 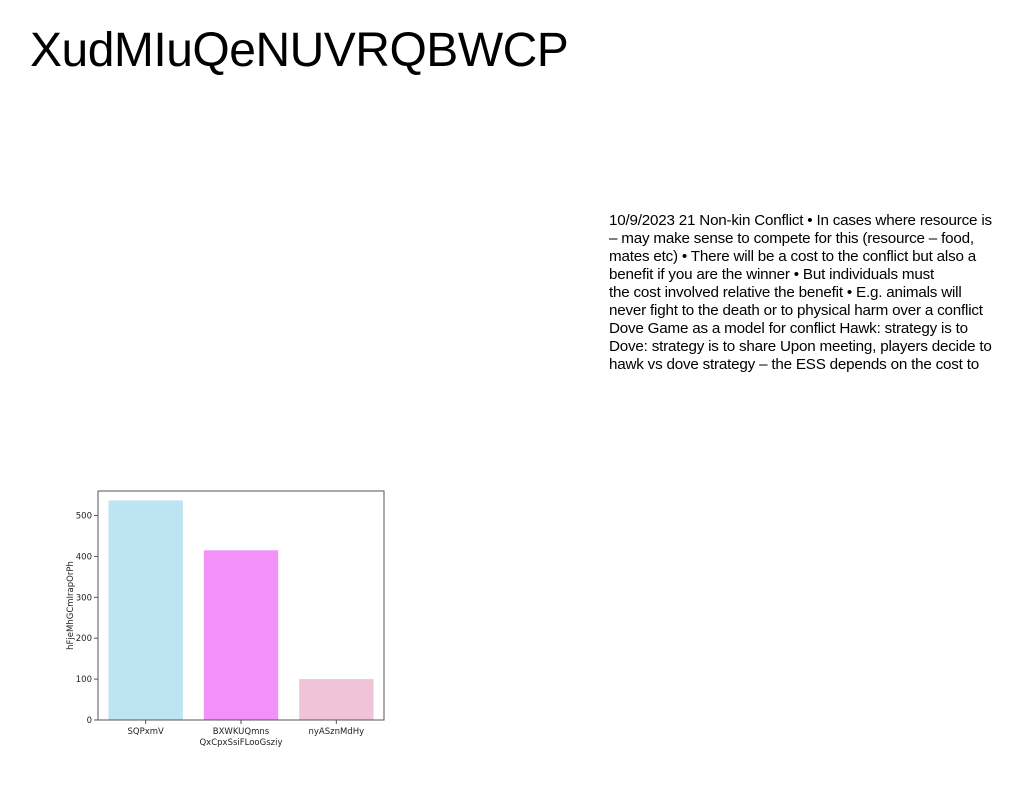 What do you see at coordinates (84, 598) in the screenshot?
I see `y-tick-label: 300` at bounding box center [84, 598].